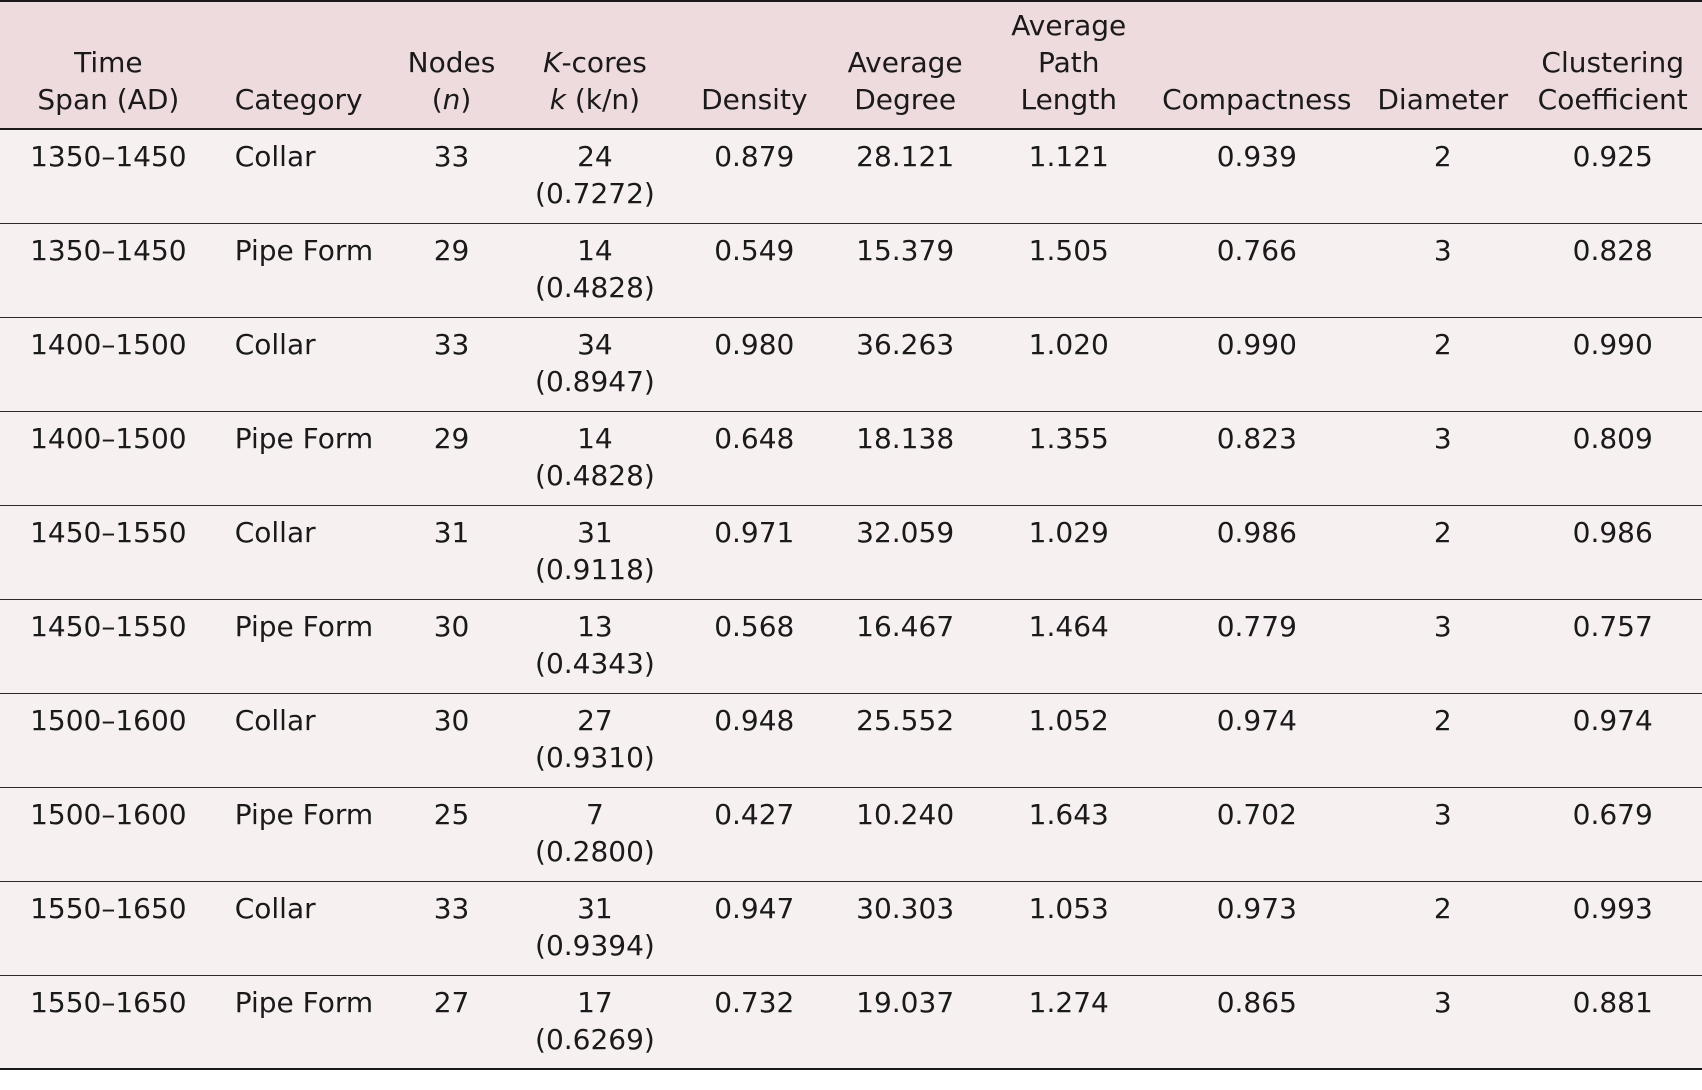  I want to click on cell-average-path-length: 1.121, so click(1068, 176).